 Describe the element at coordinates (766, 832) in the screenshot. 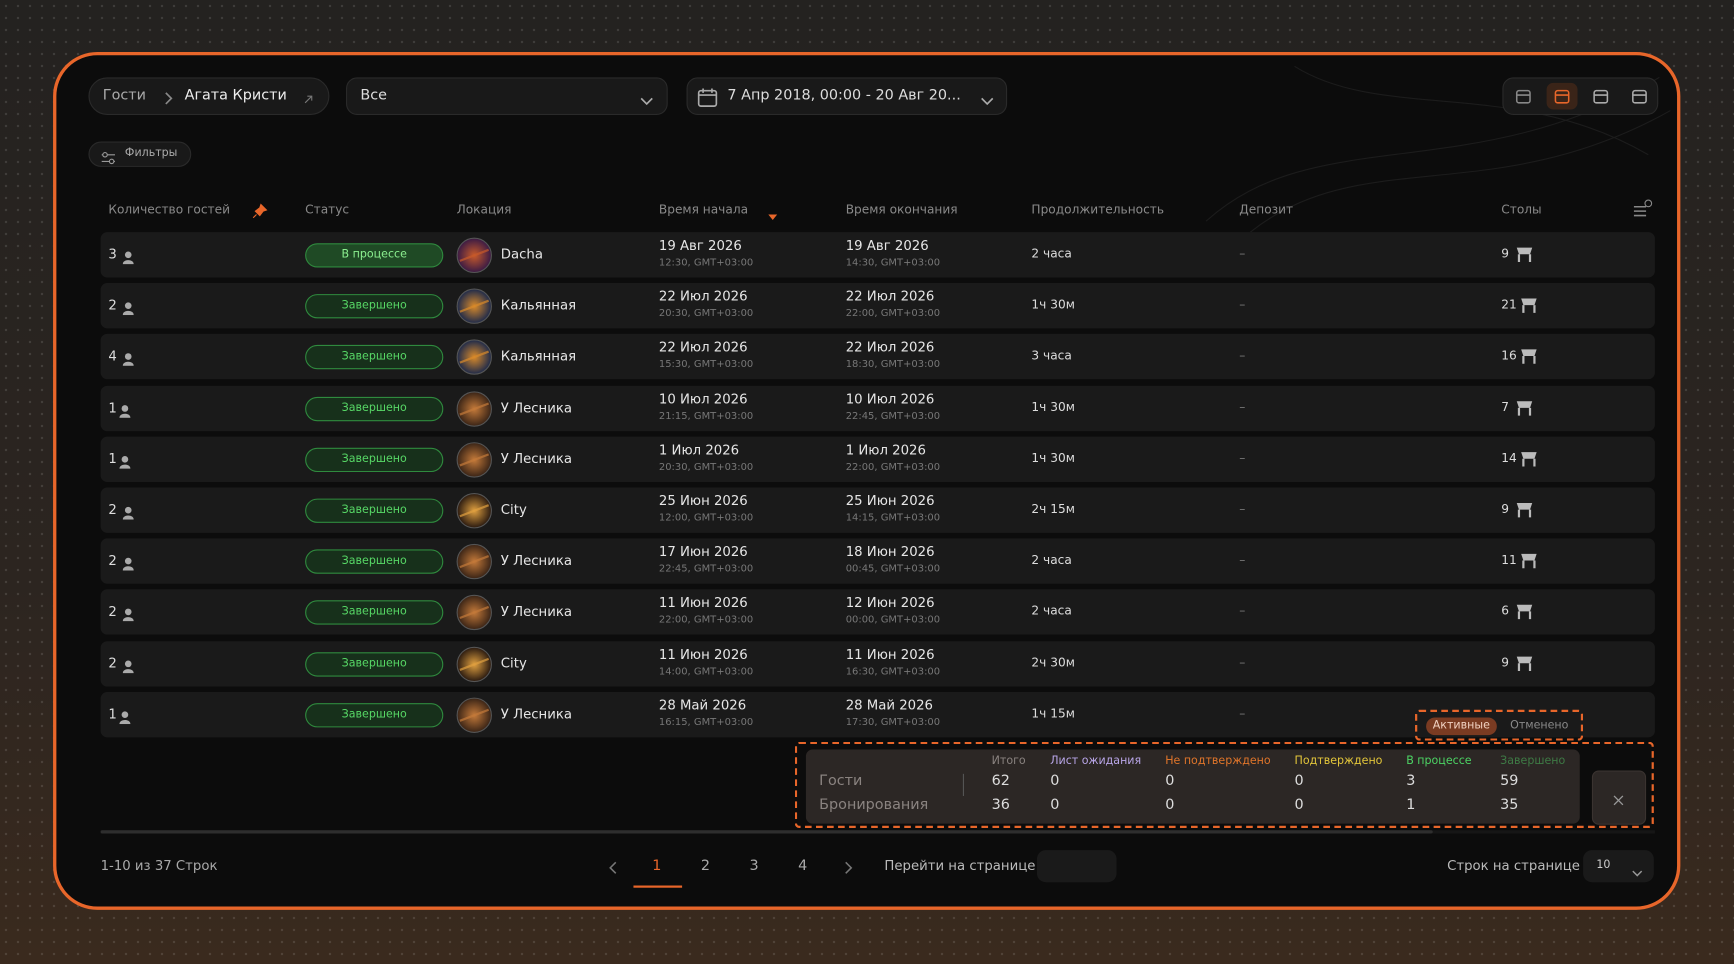

I see `scroll-thumb` at that location.